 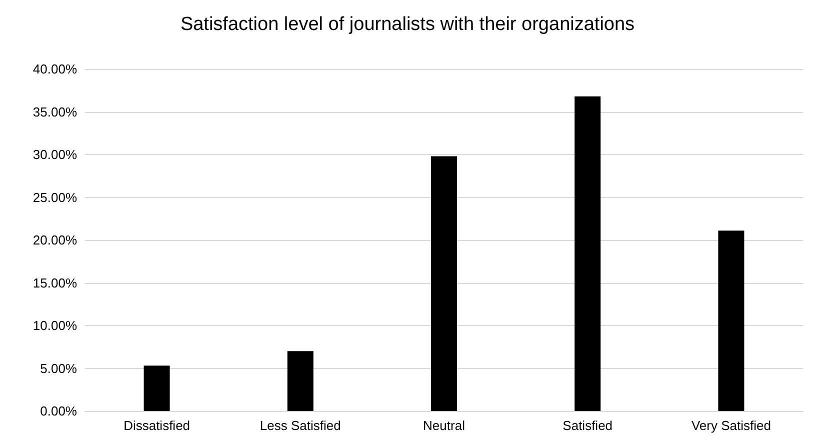 What do you see at coordinates (407, 24) in the screenshot?
I see `chart-title: Satisfaction level of journalists with their organizations` at bounding box center [407, 24].